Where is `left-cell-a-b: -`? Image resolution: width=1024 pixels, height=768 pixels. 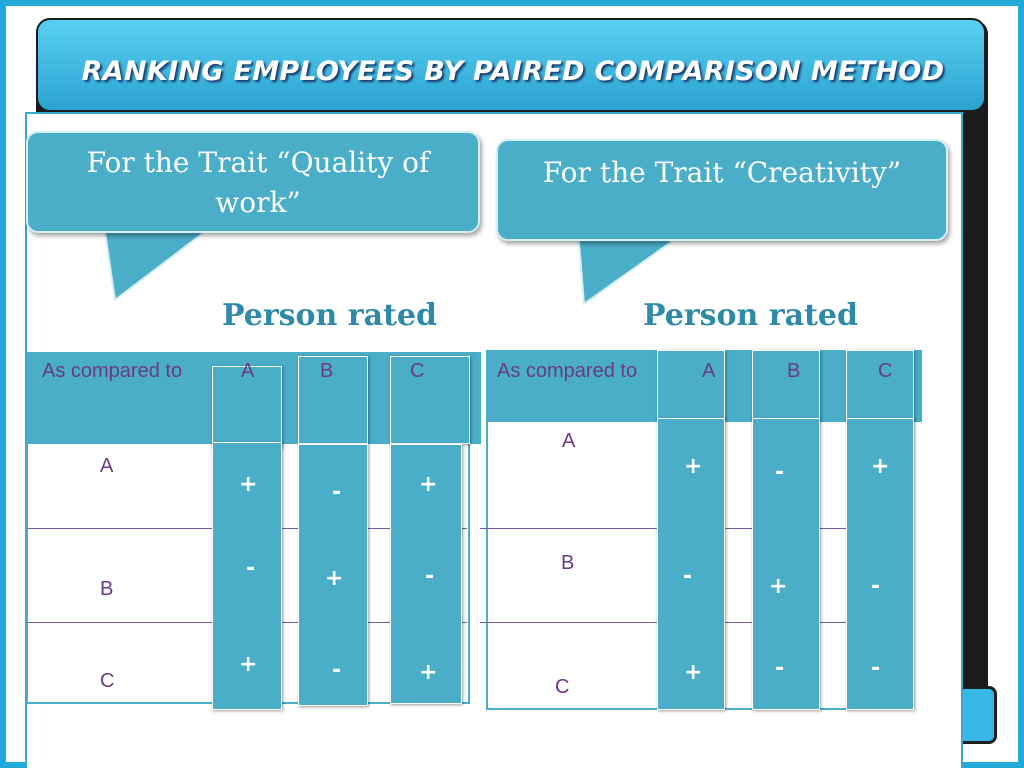 left-cell-a-b: - is located at coordinates (337, 492).